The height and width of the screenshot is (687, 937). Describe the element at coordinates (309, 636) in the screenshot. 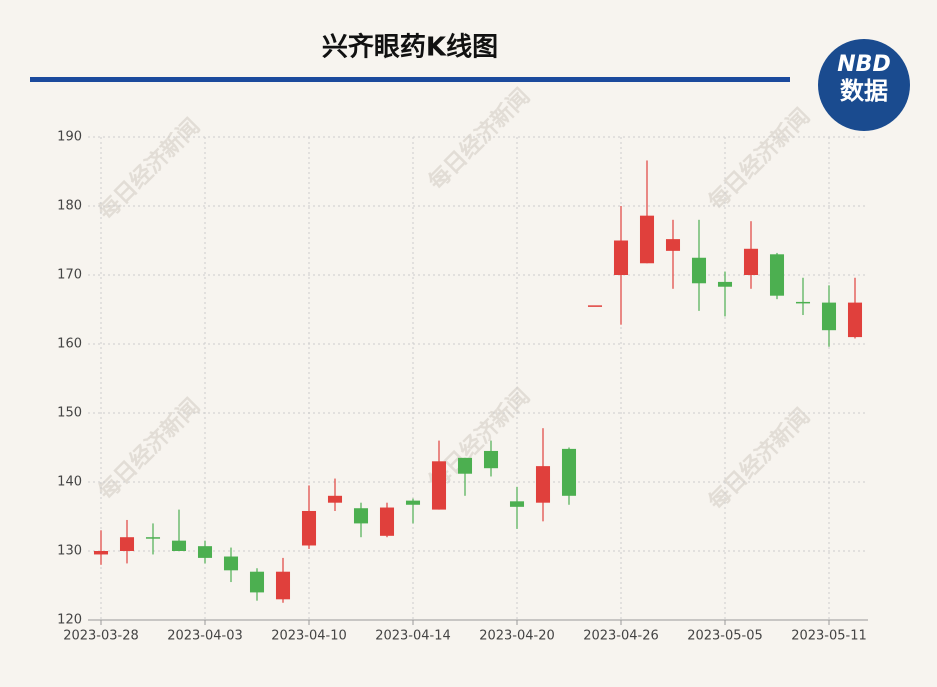

I see `x-tick-label: 2023-04-10` at that location.